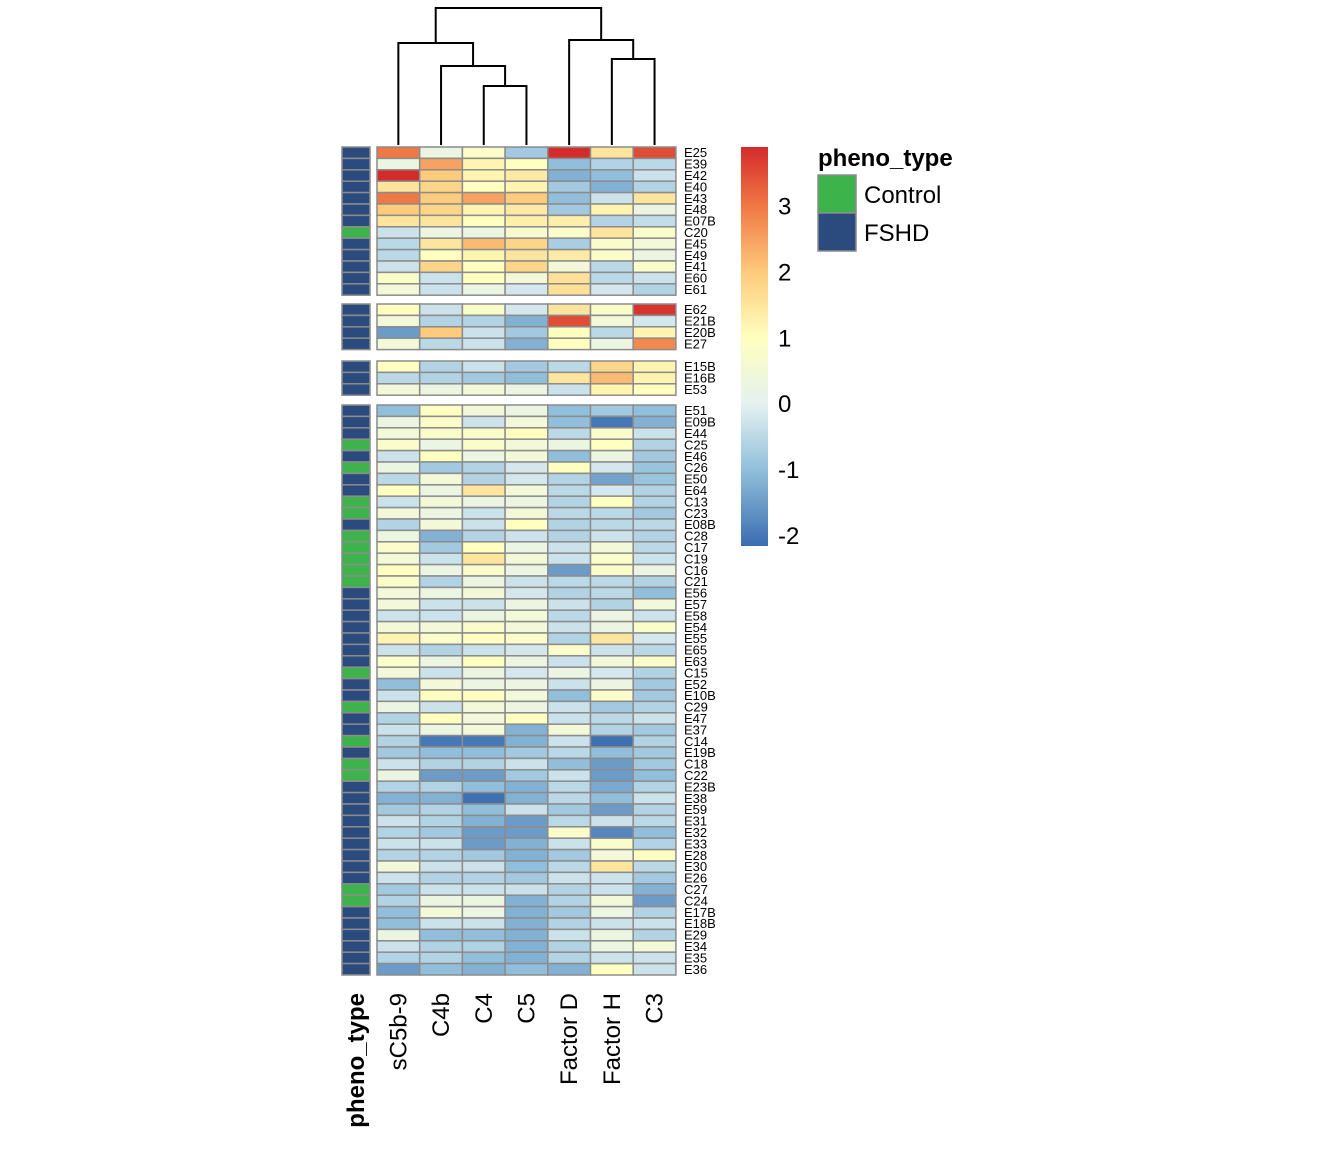 The height and width of the screenshot is (1152, 1344). What do you see at coordinates (696, 232) in the screenshot?
I see `row-label: C20` at bounding box center [696, 232].